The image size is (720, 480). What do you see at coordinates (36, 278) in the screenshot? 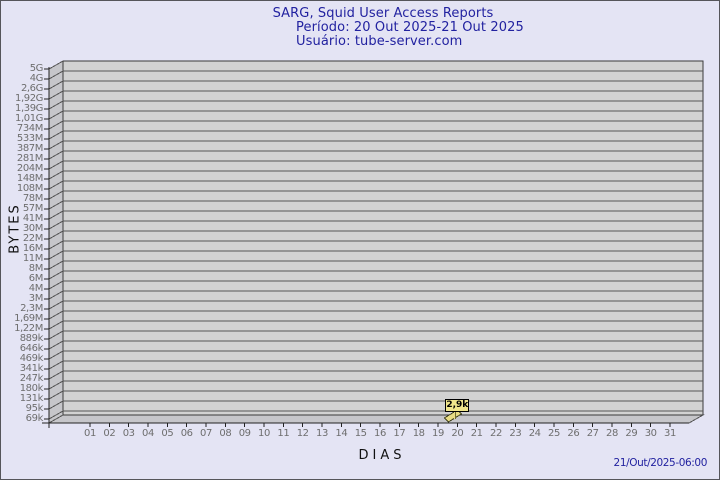
I see `y-tick-label: 6M` at bounding box center [36, 278].